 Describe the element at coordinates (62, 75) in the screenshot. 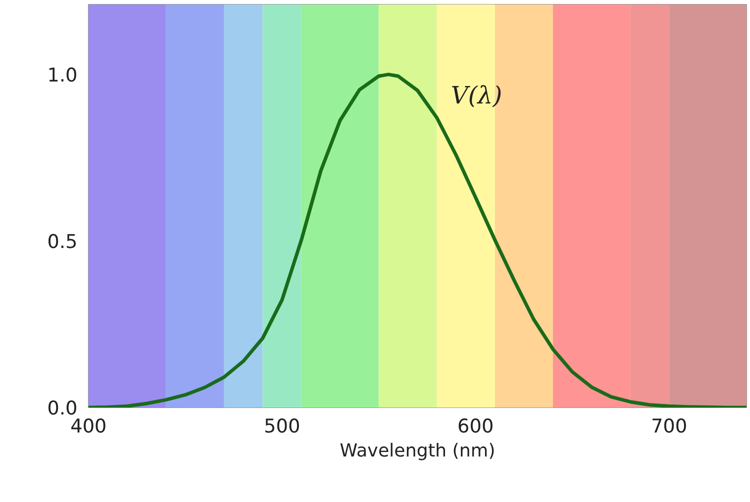

I see `y-tick-label: 1.0` at that location.